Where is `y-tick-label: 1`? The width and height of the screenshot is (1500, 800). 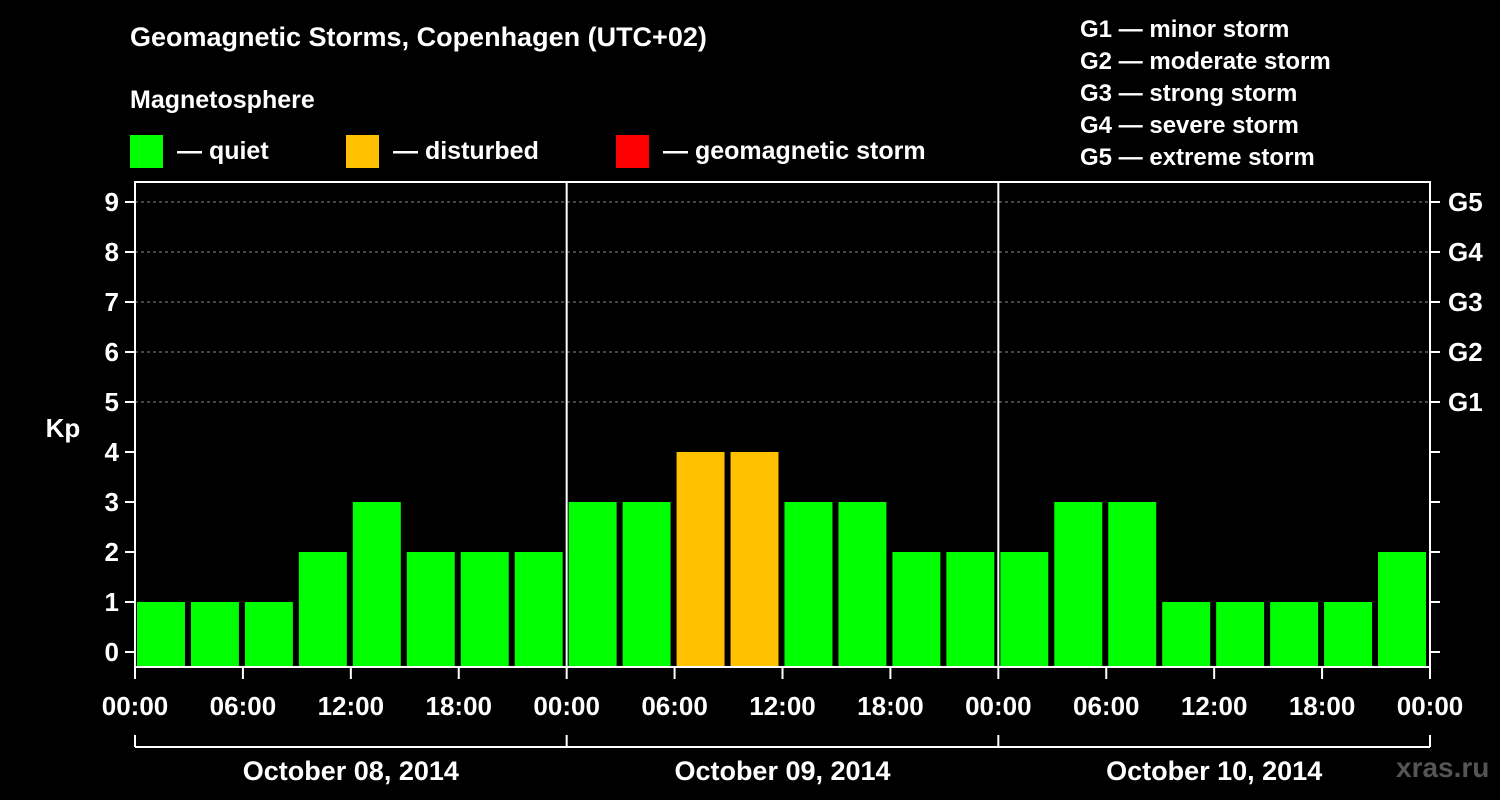
y-tick-label: 1 is located at coordinates (112, 602).